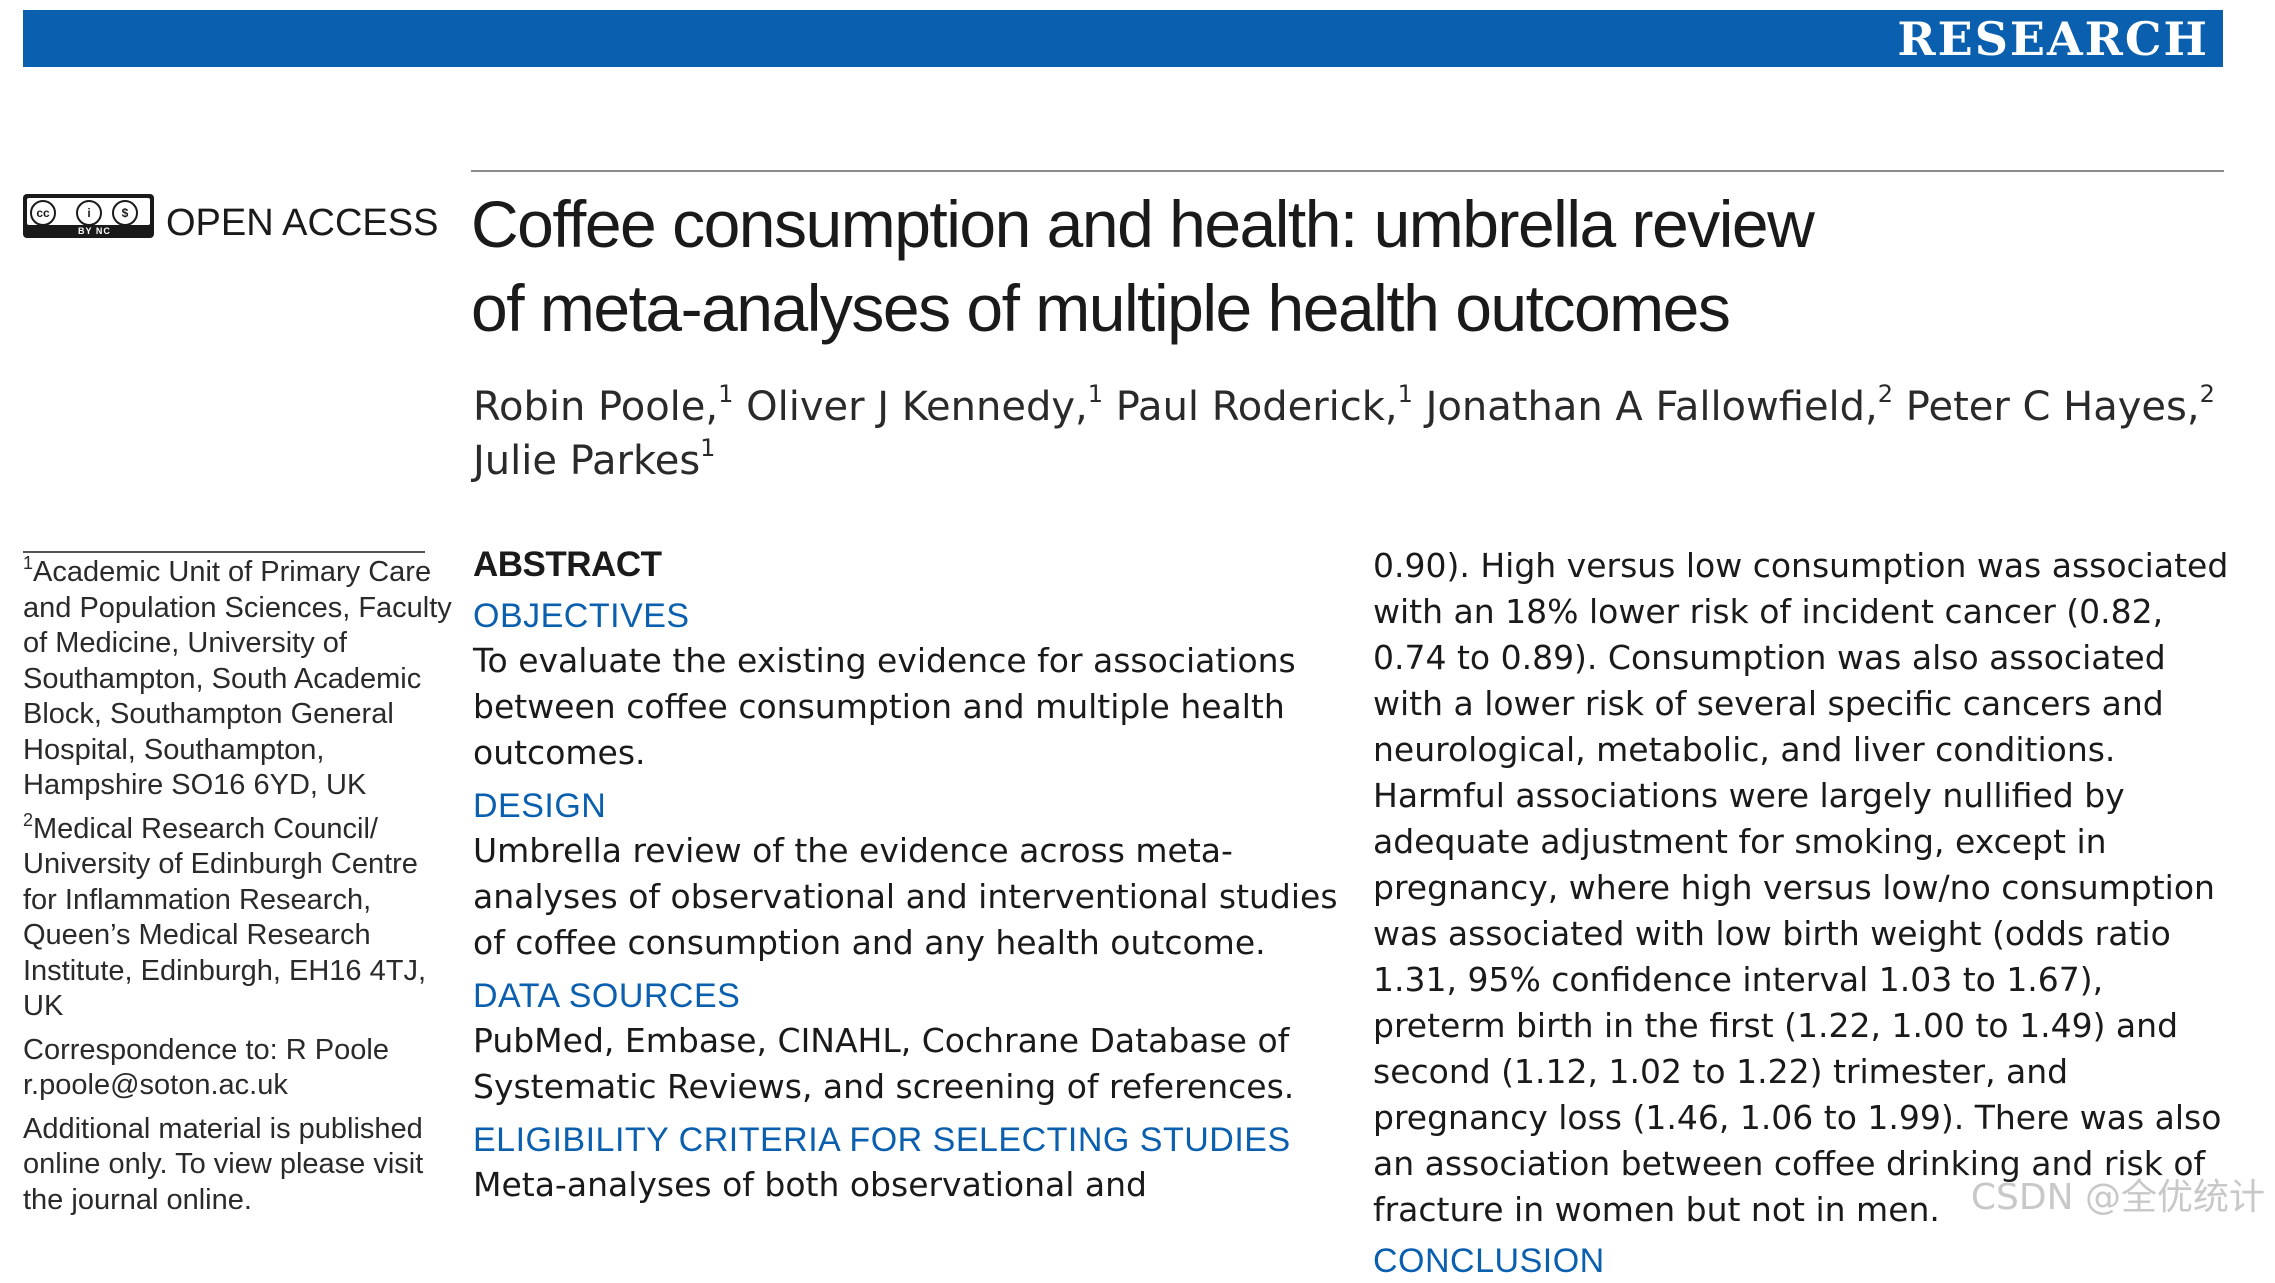 The image size is (2275, 1283). What do you see at coordinates (1651, 407) in the screenshot?
I see `author-name: Jonathan A Fallowfield,` at bounding box center [1651, 407].